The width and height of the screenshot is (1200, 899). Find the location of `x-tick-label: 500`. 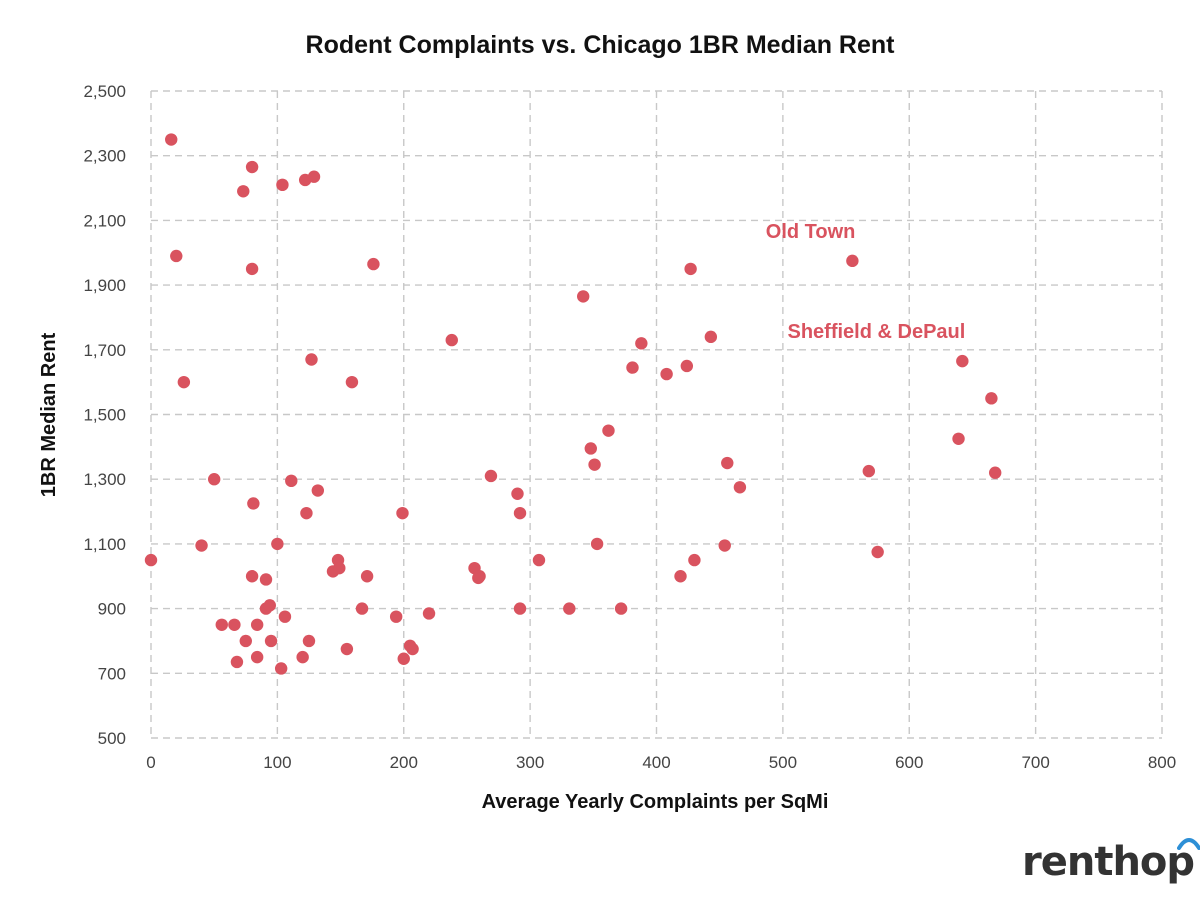

x-tick-label: 500 is located at coordinates (783, 762).